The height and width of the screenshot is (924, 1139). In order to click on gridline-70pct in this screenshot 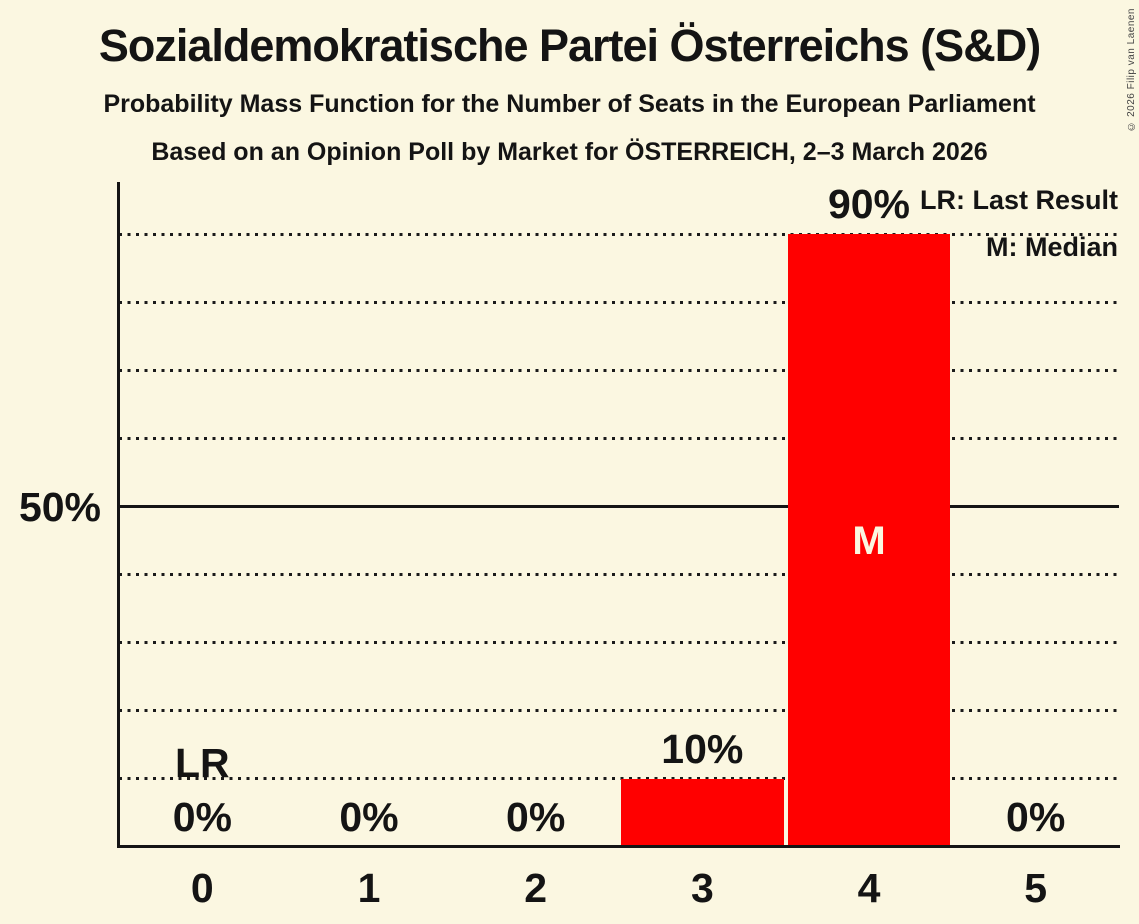, I will do `click(619, 370)`.